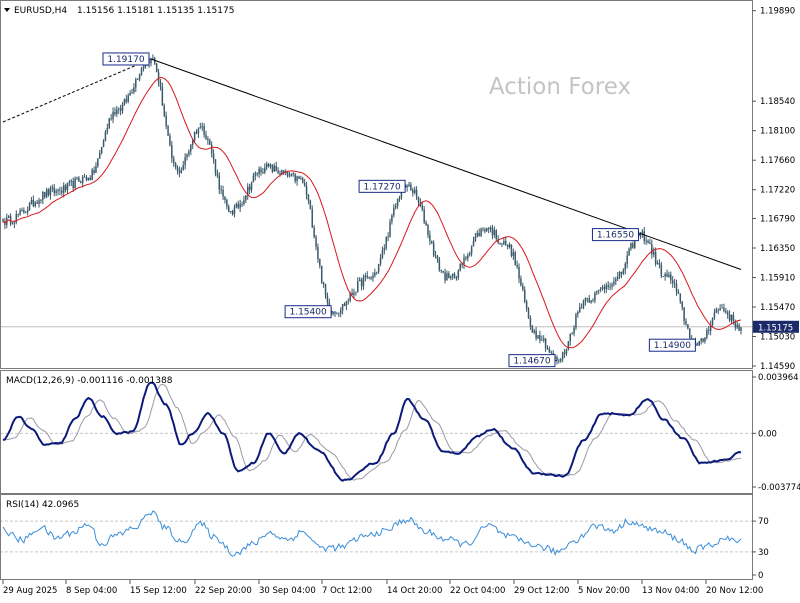 The image size is (800, 603). Describe the element at coordinates (763, 553) in the screenshot. I see `rsi-axis-label: 30` at that location.